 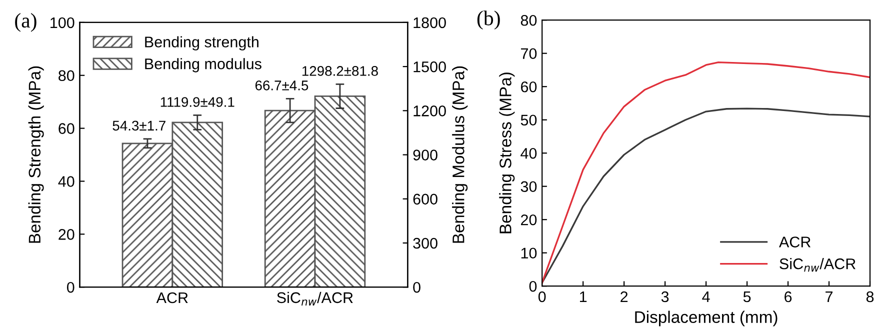 What do you see at coordinates (197, 102) in the screenshot?
I see `data-label: 1119.9±49.1` at bounding box center [197, 102].